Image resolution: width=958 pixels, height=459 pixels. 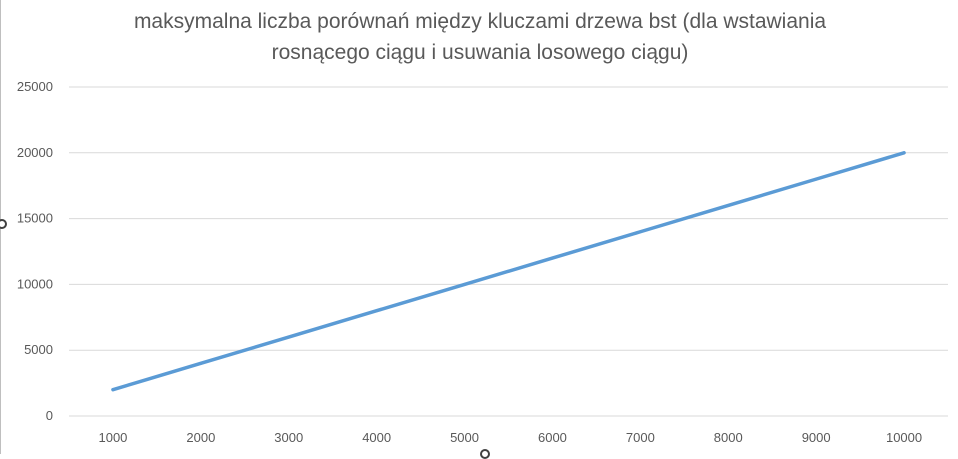 I want to click on resize-handle-bottom, so click(x=485, y=454).